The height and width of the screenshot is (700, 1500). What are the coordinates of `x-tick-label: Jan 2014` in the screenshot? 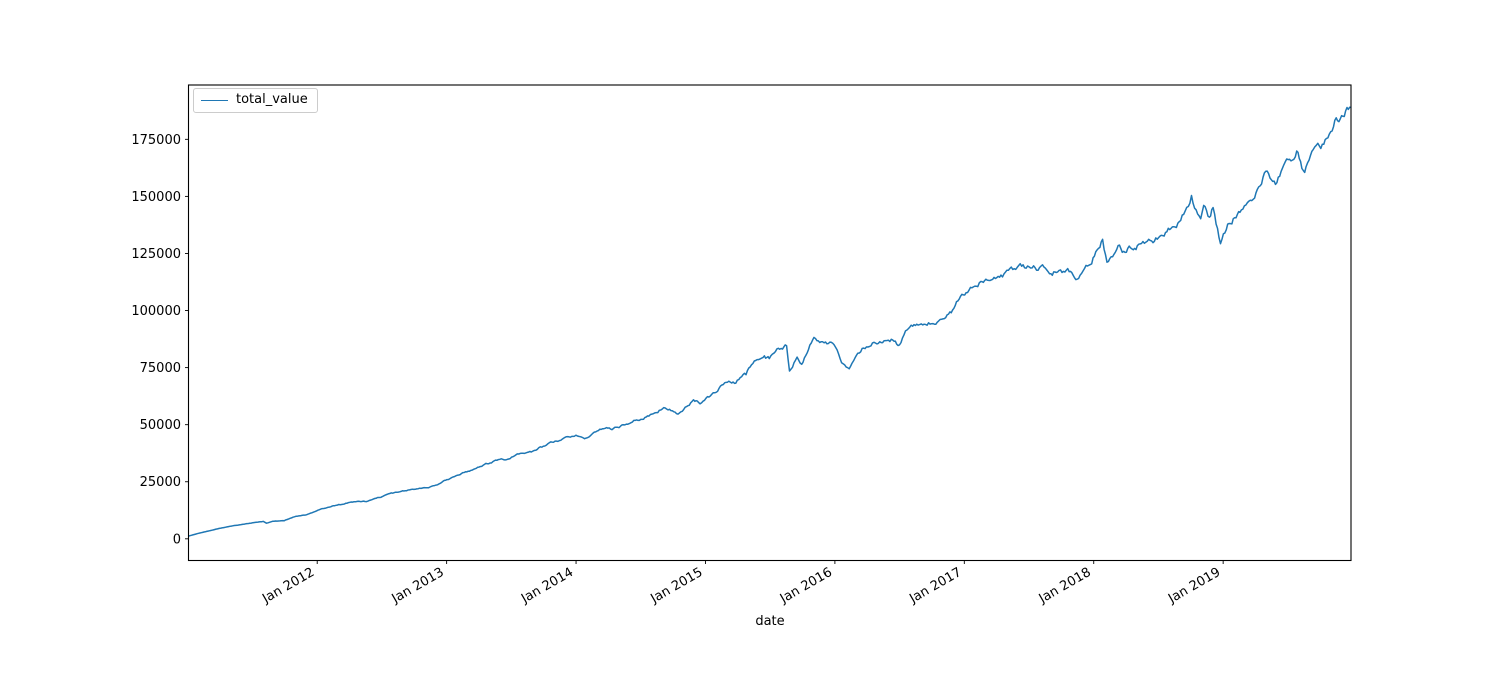 It's located at (547, 586).